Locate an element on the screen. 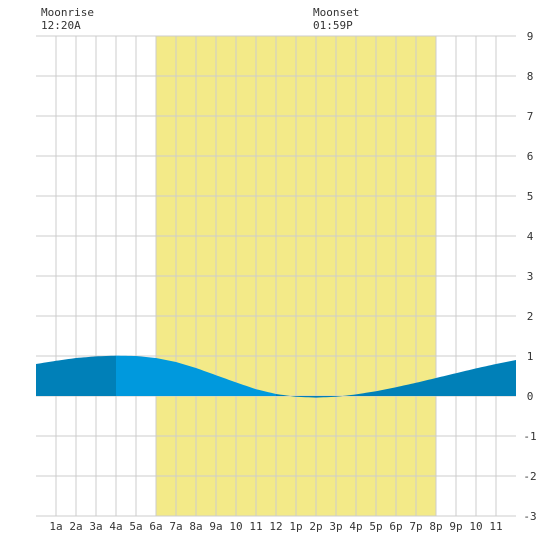 The height and width of the screenshot is (550, 550). y-tick-label: 2 is located at coordinates (530, 316).